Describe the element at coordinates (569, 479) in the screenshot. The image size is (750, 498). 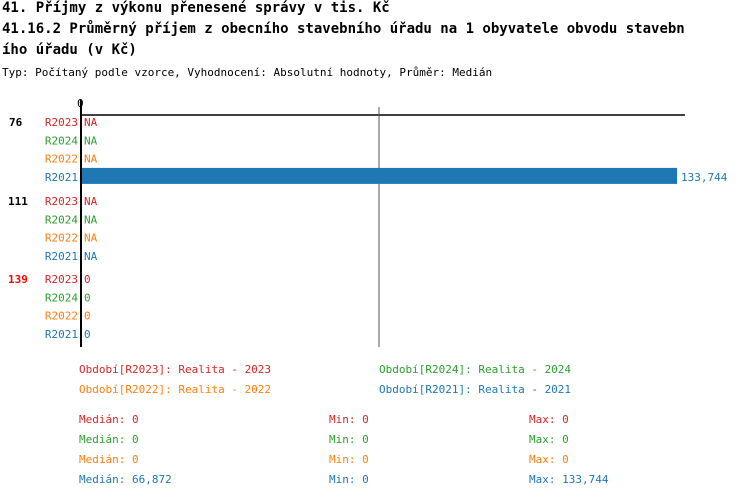
I see `stat-max: Max: 133,744` at that location.